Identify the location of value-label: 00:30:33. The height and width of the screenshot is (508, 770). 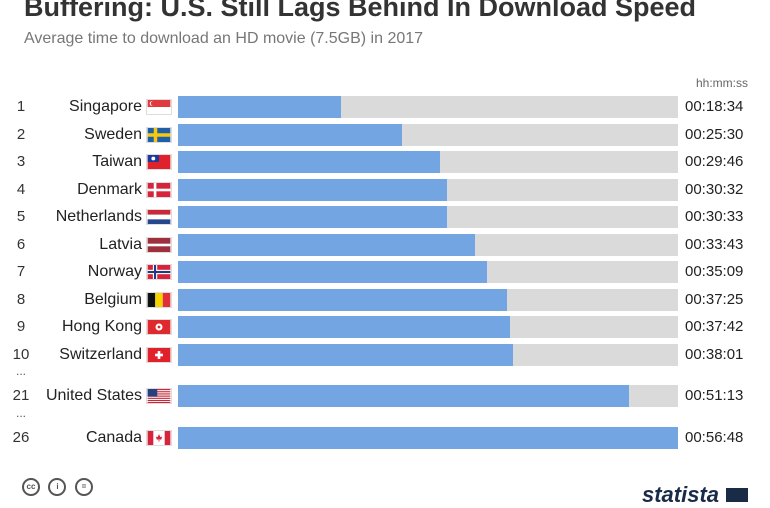
(714, 216).